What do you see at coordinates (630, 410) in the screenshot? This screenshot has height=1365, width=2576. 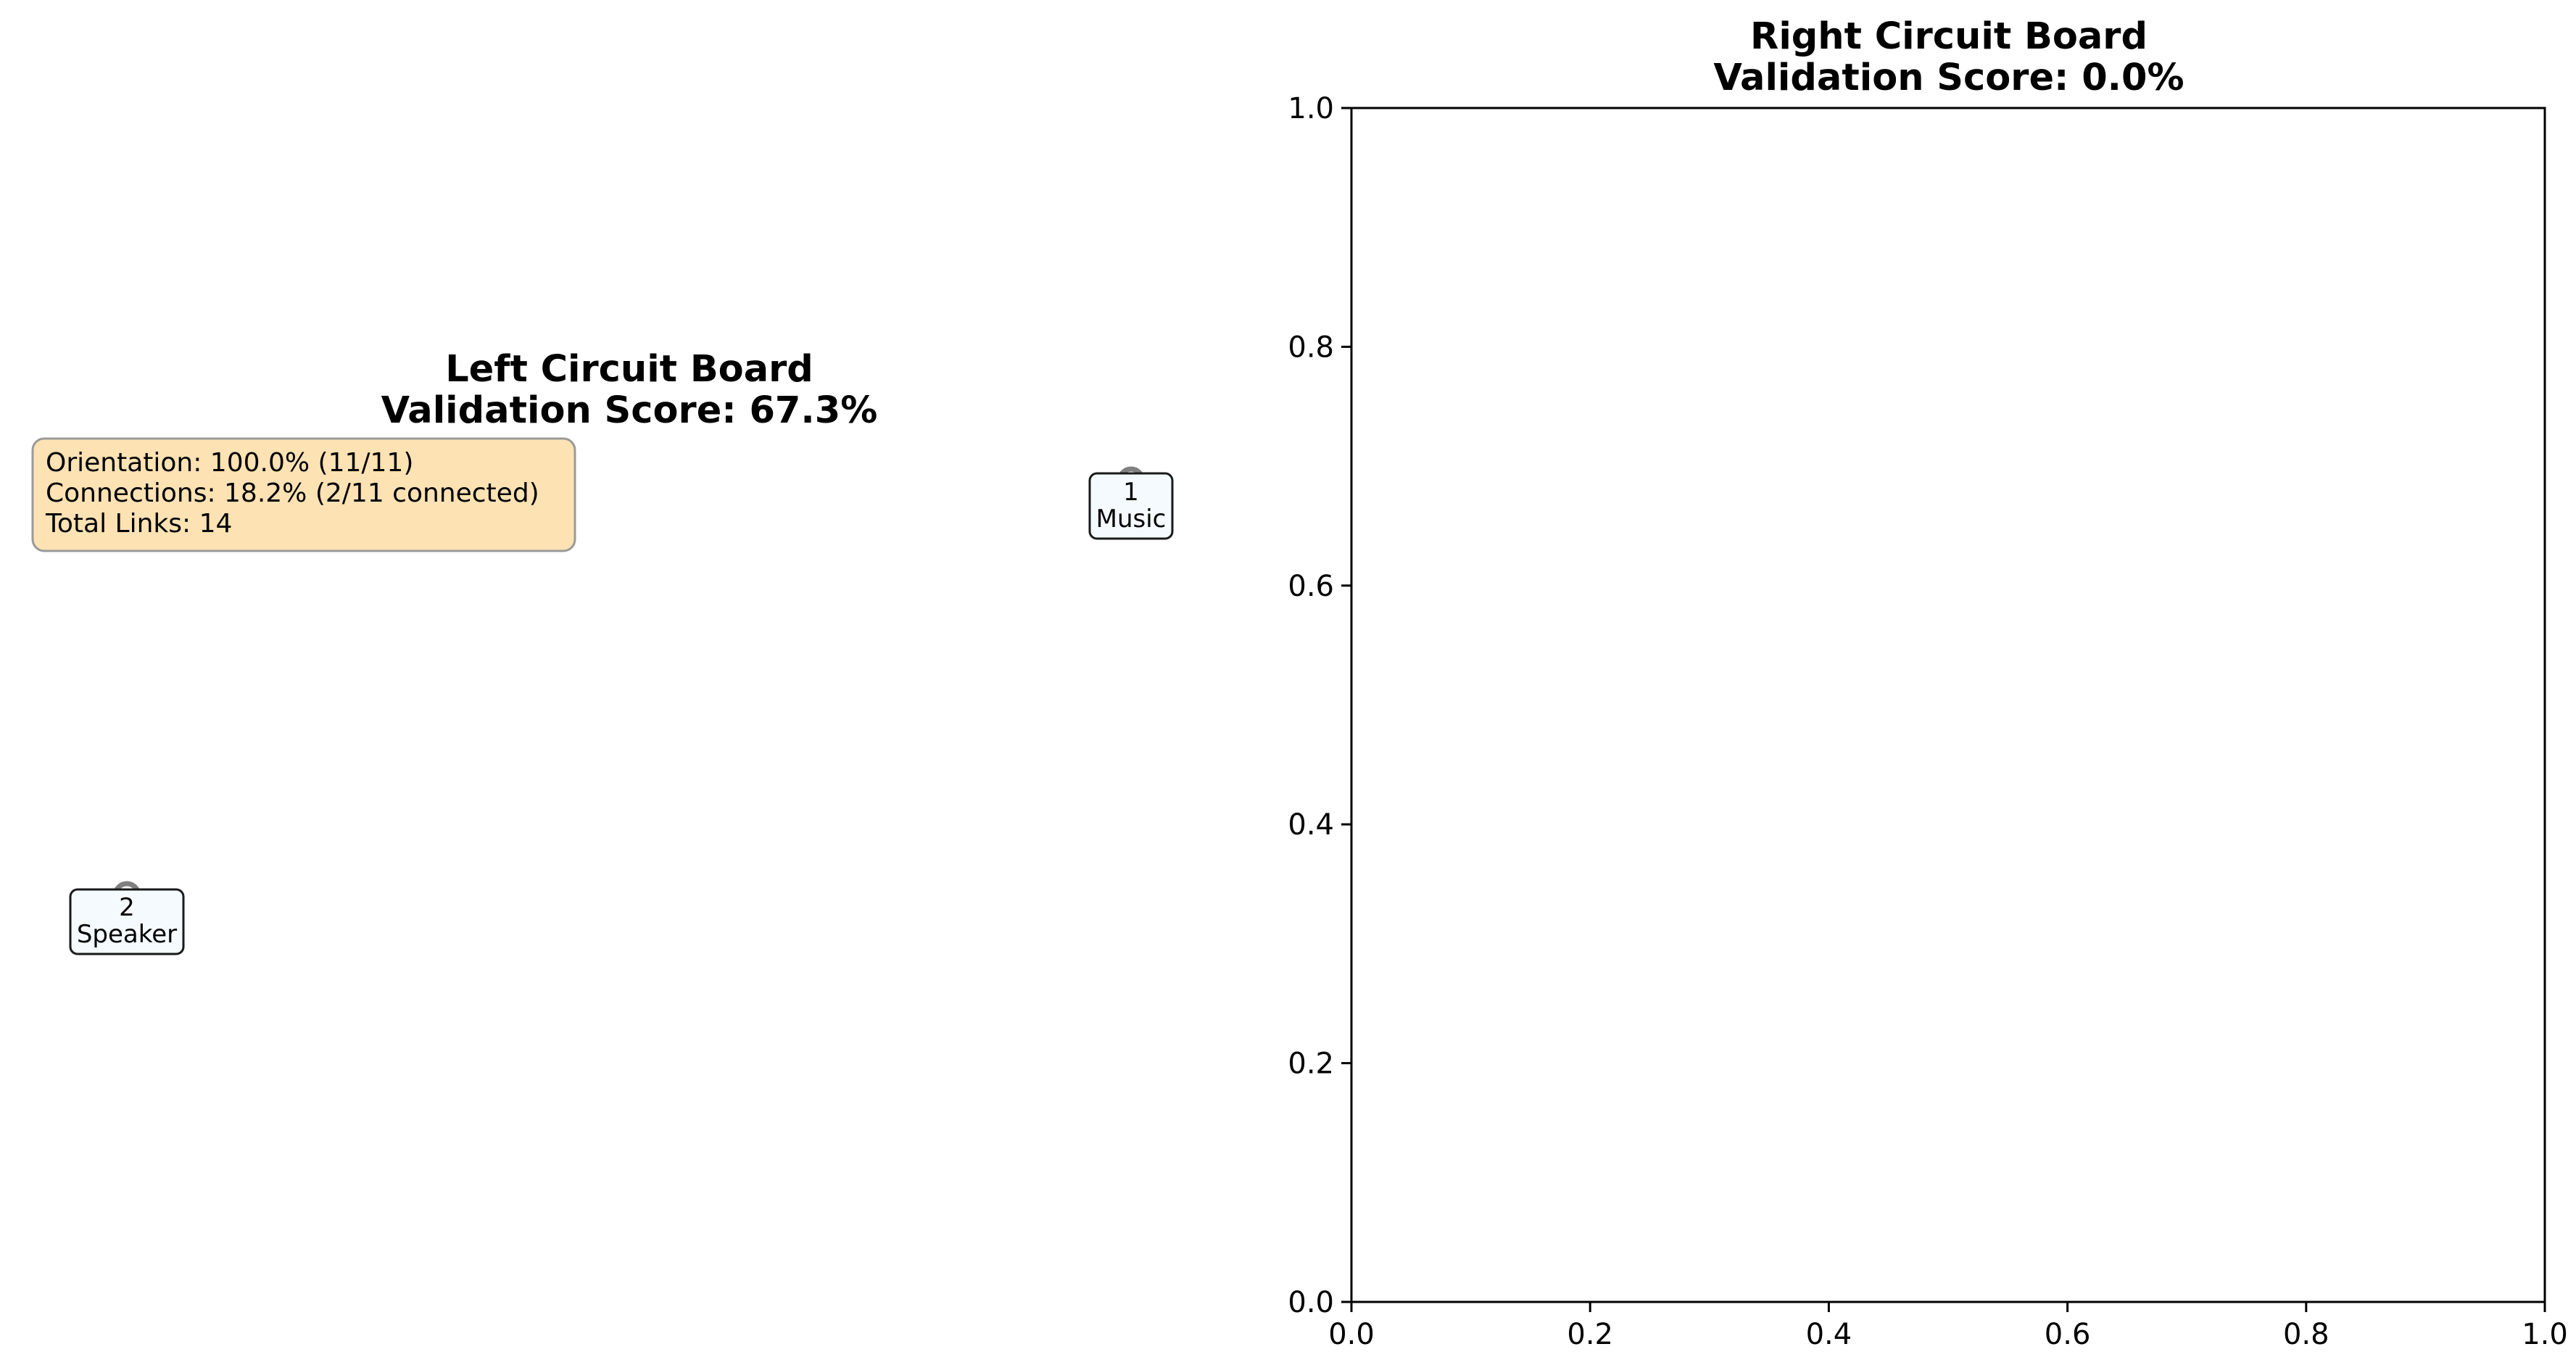 I see `left-panel-subtitle: Validation Score: 67.3%` at bounding box center [630, 410].